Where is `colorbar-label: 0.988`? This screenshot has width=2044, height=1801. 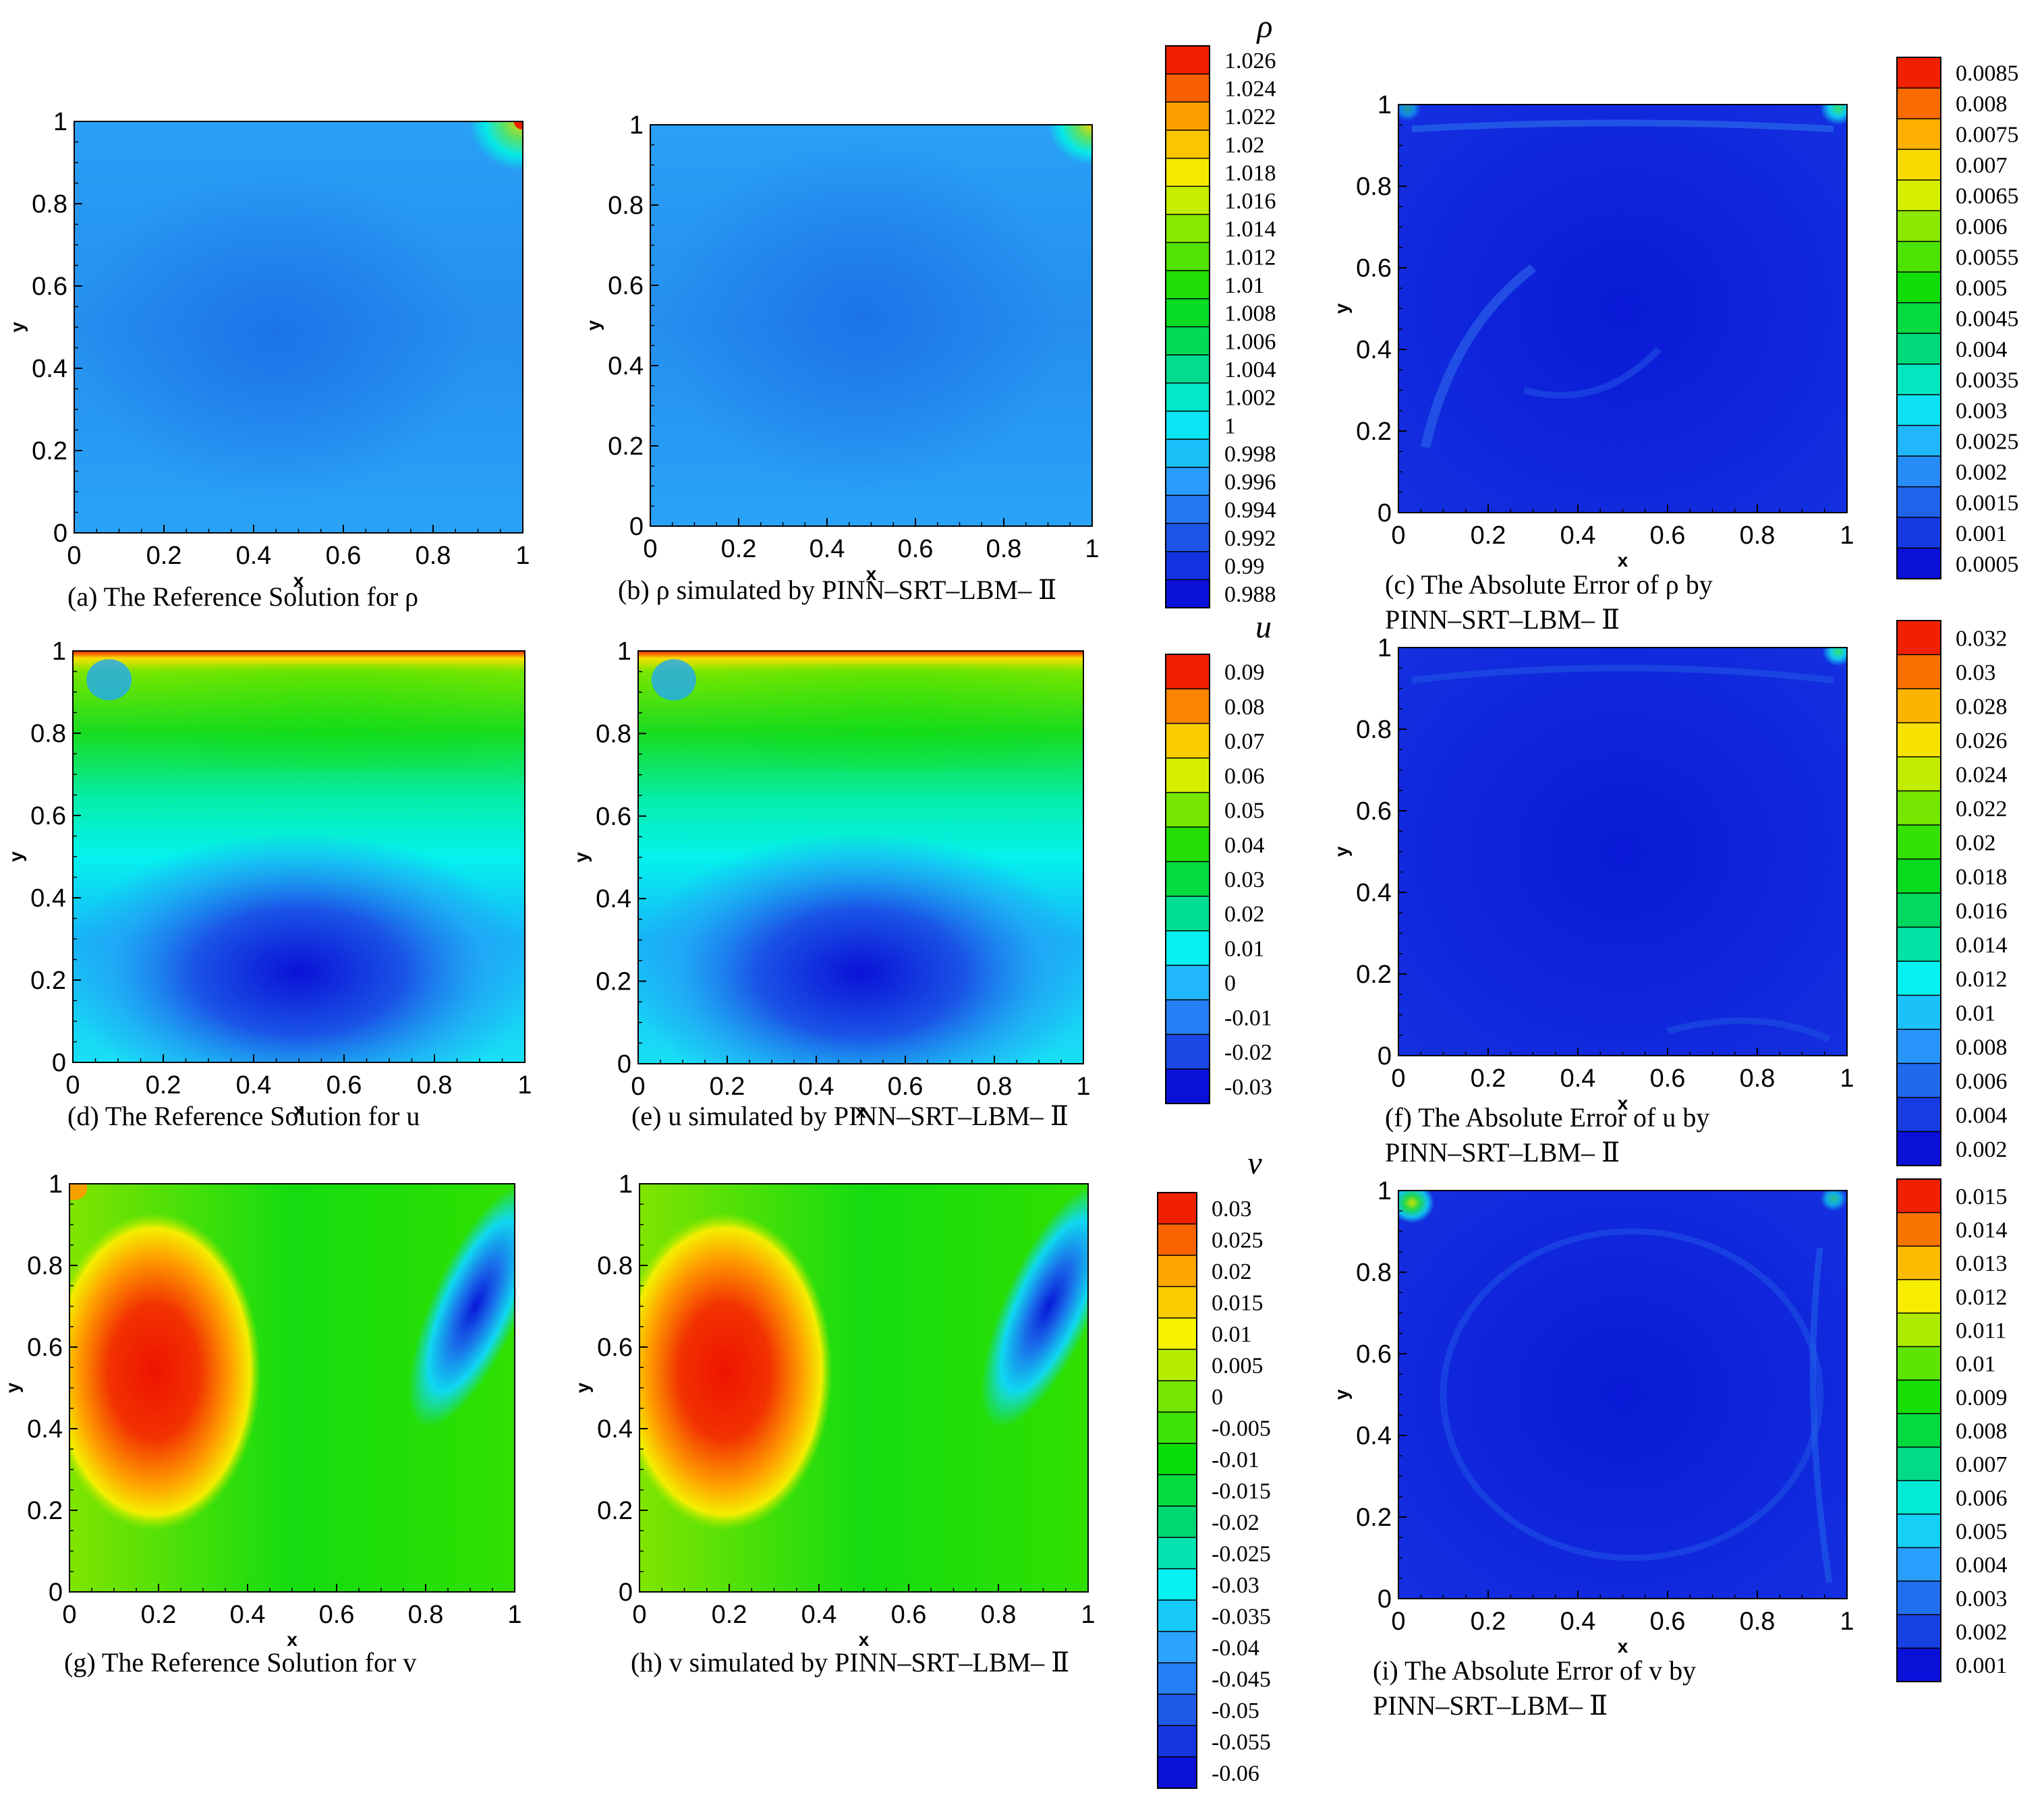
colorbar-label: 0.988 is located at coordinates (1250, 594).